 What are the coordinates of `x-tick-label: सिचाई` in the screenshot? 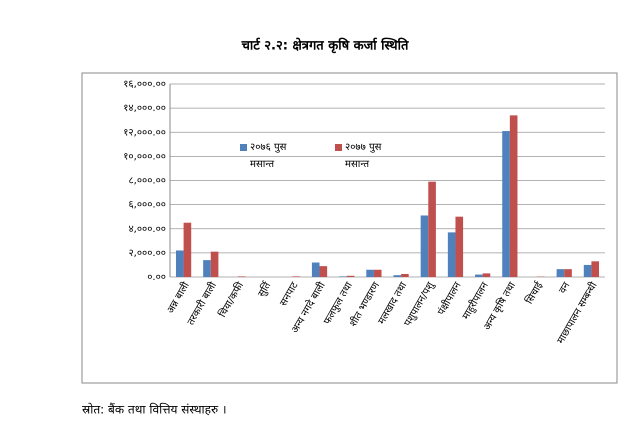 It's located at (534, 292).